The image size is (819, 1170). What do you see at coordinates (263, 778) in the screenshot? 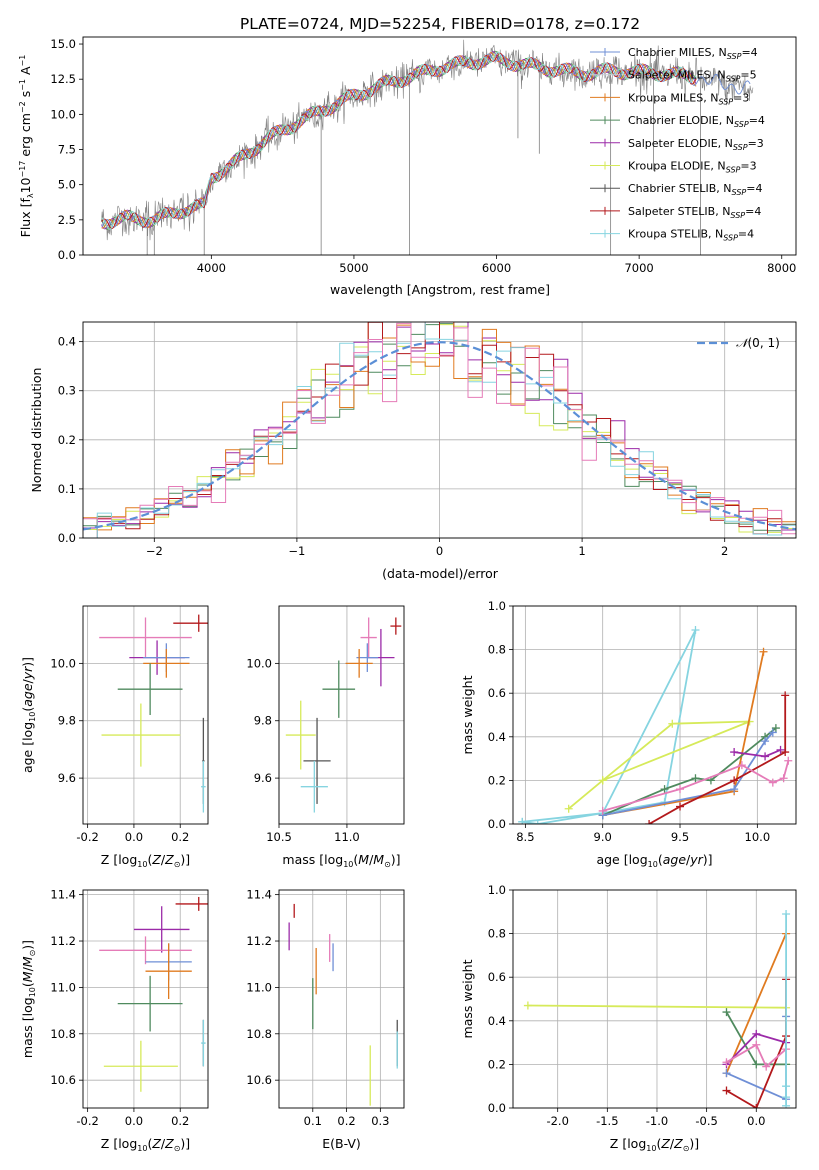
I see `y-tick-label: 9.6` at bounding box center [263, 778].